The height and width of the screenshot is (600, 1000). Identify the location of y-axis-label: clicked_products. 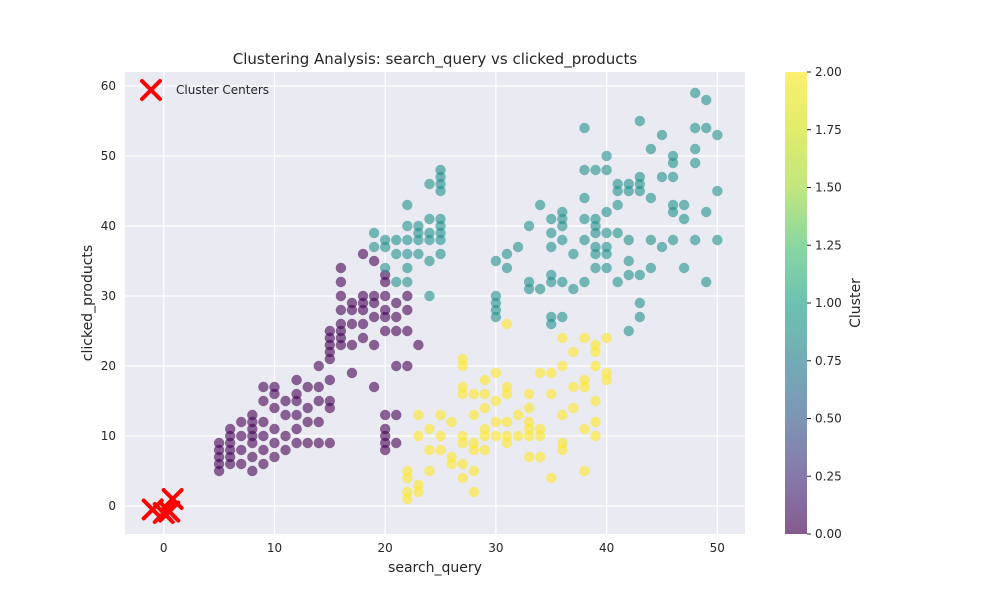
(88, 303).